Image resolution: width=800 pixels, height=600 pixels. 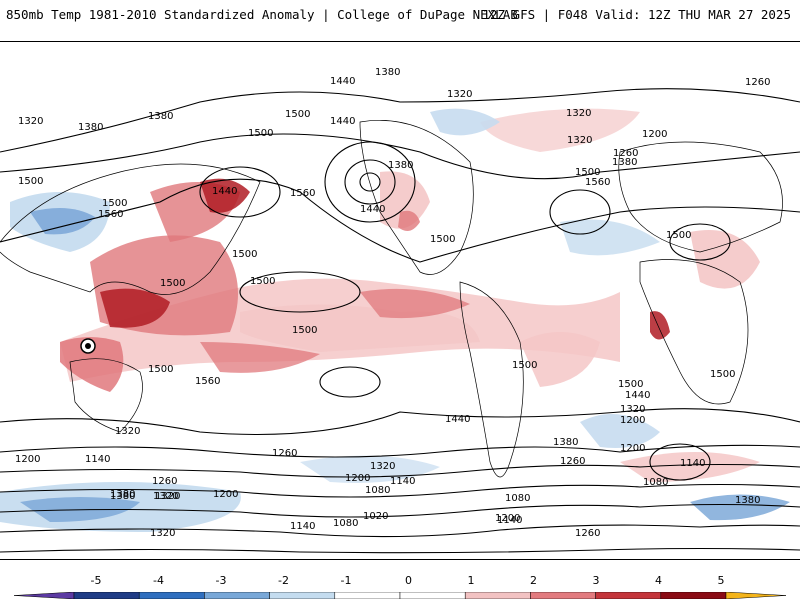 What do you see at coordinates (400, 585) in the screenshot?
I see `anomaly-colorbar: -5 -4 -3 -2 -1 0 1 2 3 4 5` at bounding box center [400, 585].